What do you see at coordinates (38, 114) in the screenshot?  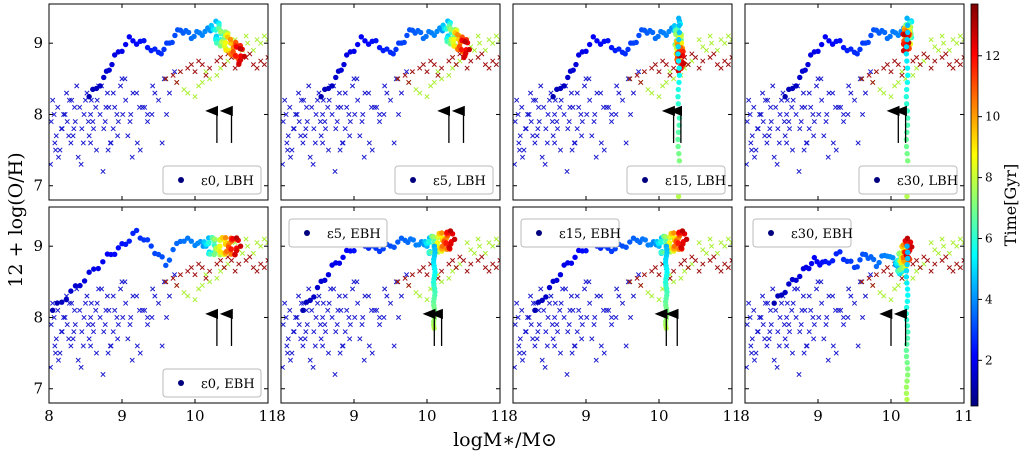 I see `y-tick-label: 8` at bounding box center [38, 114].